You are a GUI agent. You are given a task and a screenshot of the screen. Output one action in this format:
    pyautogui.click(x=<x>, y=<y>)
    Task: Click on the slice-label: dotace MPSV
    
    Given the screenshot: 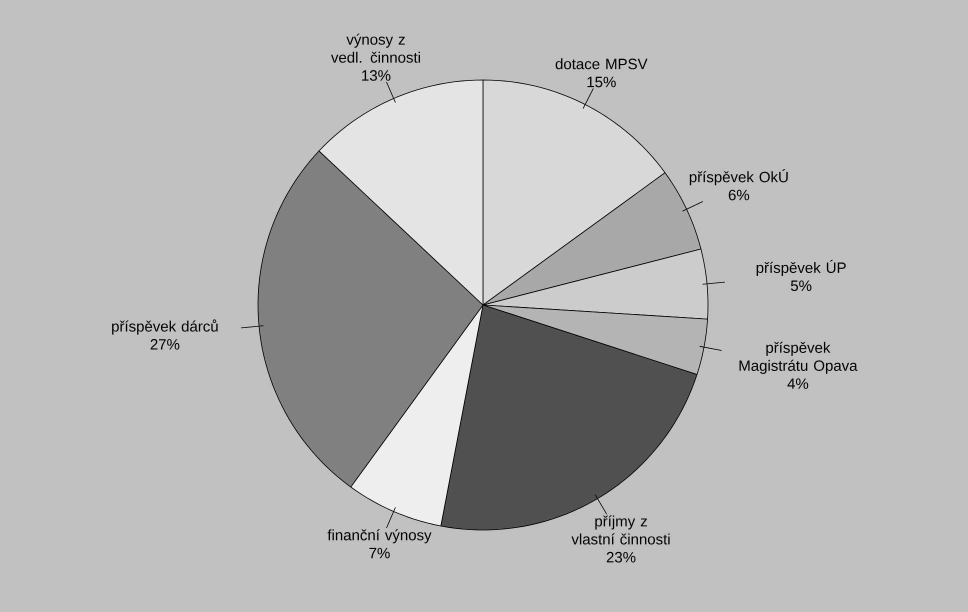 What is the action you would take?
    pyautogui.click(x=602, y=64)
    